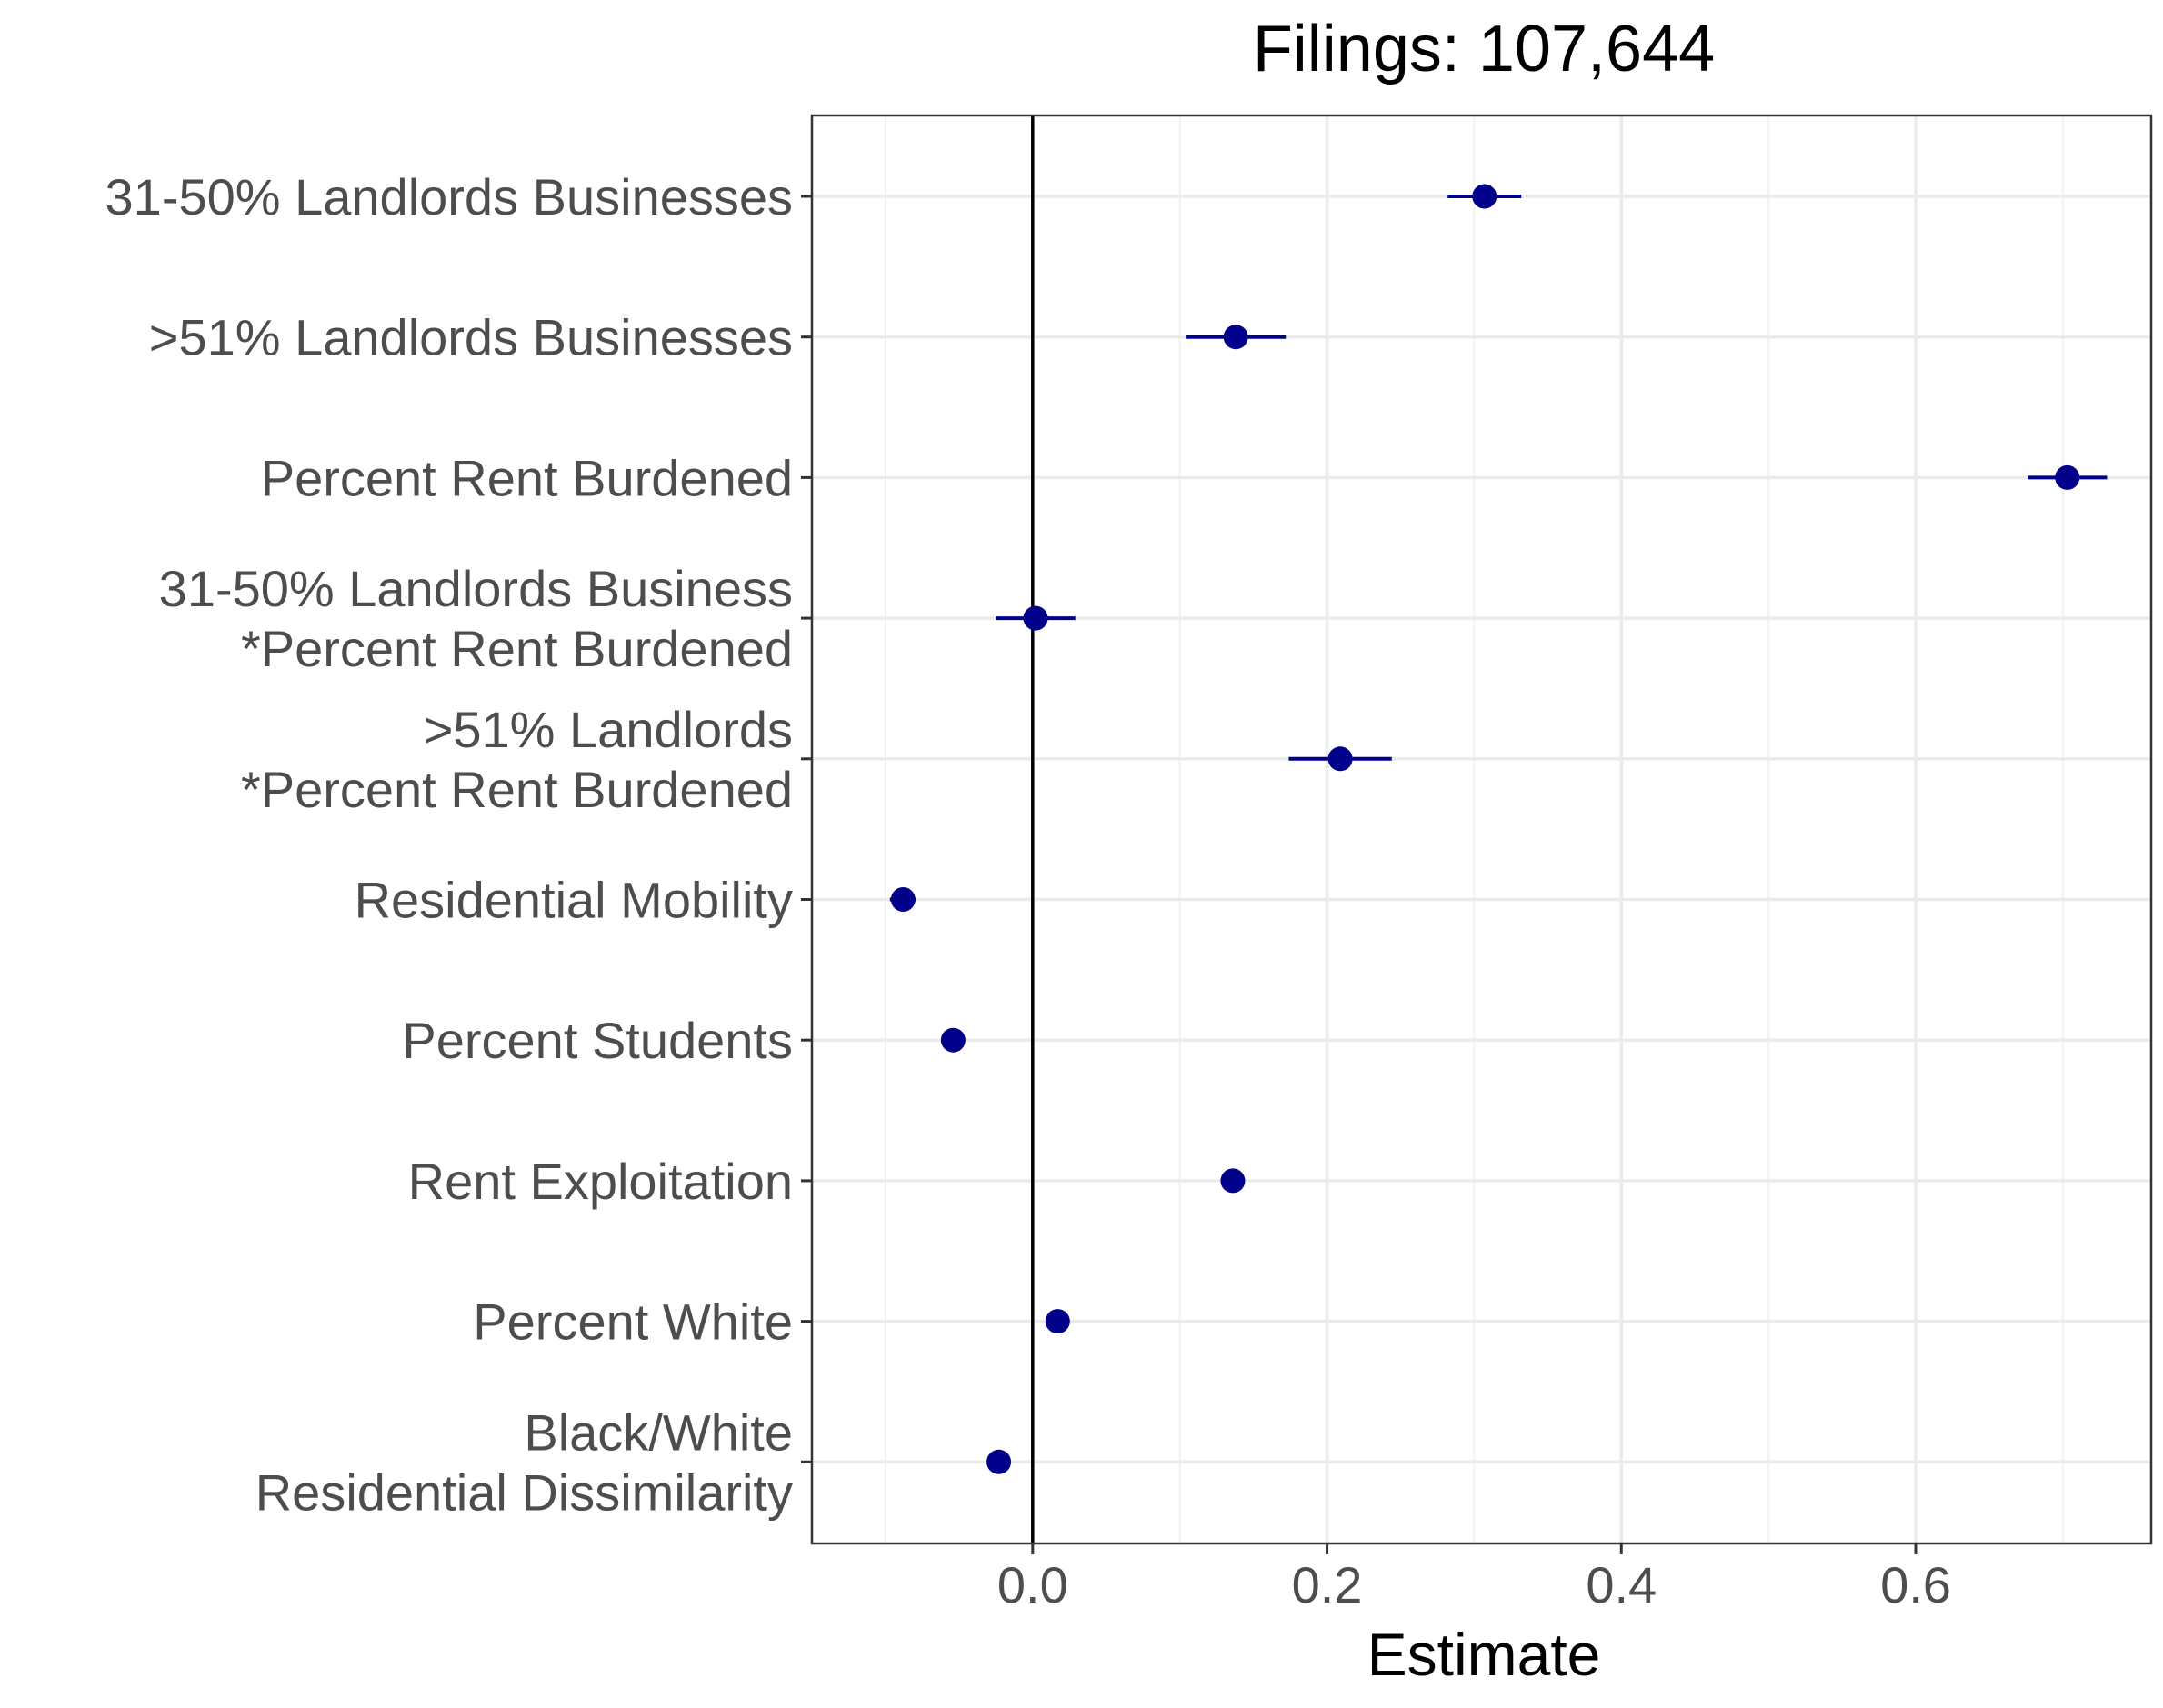 The width and height of the screenshot is (2163, 1708). I want to click on x-tick-label: 0.6, so click(1915, 1585).